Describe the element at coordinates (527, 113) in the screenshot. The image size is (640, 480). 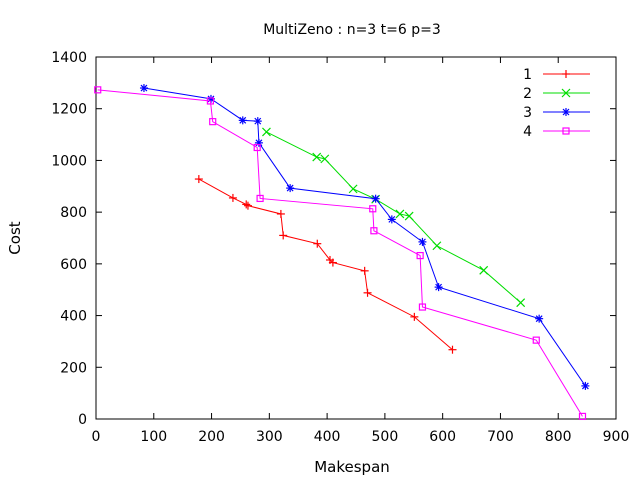
I see `legend-label: 3` at that location.